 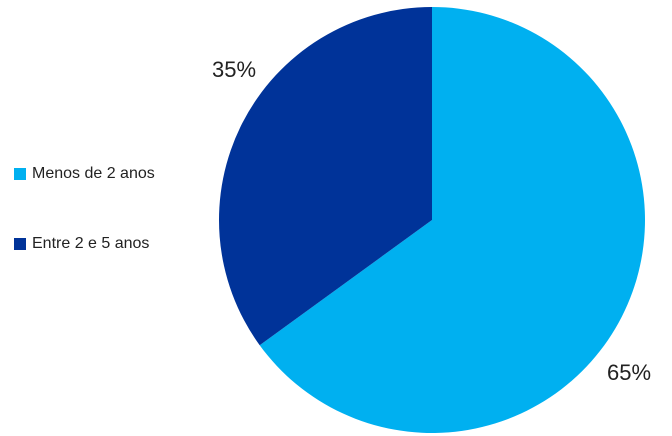 I want to click on data-label-entre-2-e-5-anos: 35%, so click(x=234, y=69).